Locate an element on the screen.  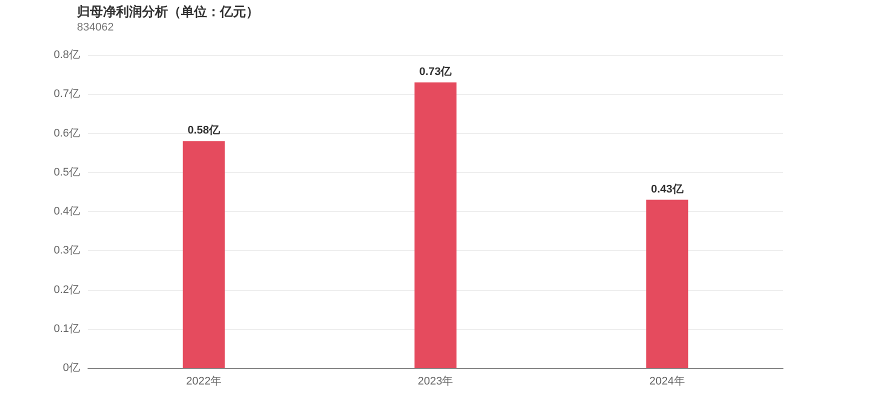
x-tick-label: 2024年 is located at coordinates (667, 382).